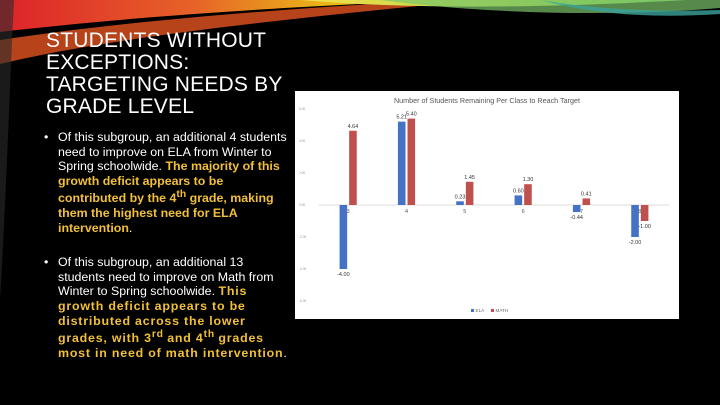 This screenshot has width=720, height=405. What do you see at coordinates (639, 212) in the screenshot?
I see `category-label: 8` at bounding box center [639, 212].